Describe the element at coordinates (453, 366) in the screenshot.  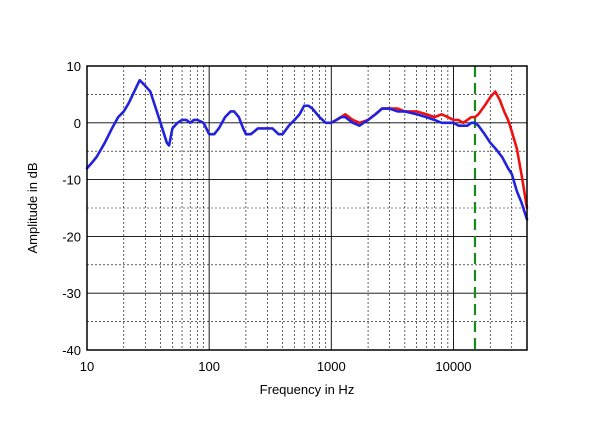
I see `x-tick-label: 10000` at that location.